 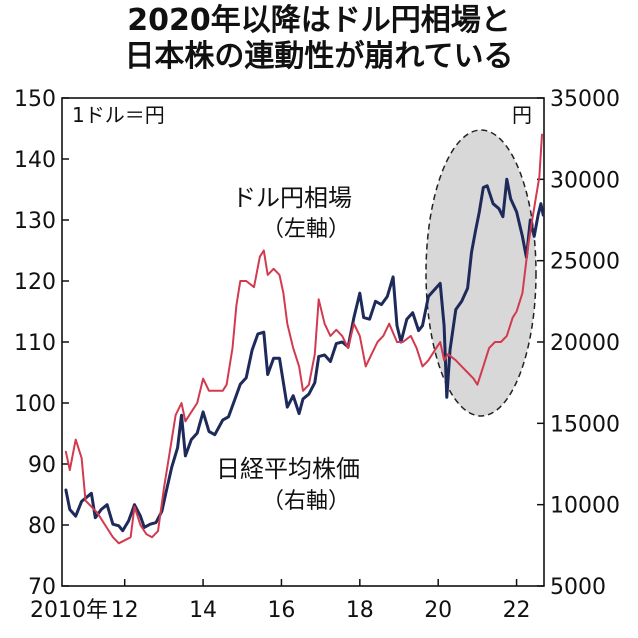 What do you see at coordinates (35, 160) in the screenshot?
I see `left-axis-tick-label: 140` at bounding box center [35, 160].